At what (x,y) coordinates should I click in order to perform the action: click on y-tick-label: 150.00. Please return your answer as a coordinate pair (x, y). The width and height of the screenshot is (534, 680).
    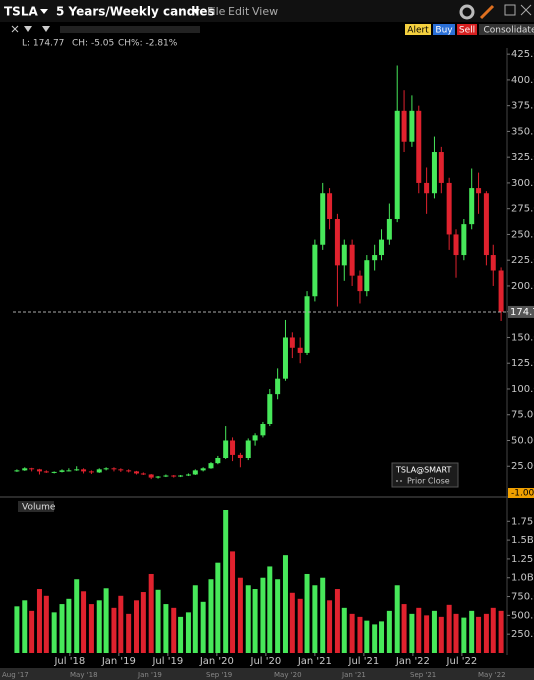
    Looking at the image, I should click on (522, 337).